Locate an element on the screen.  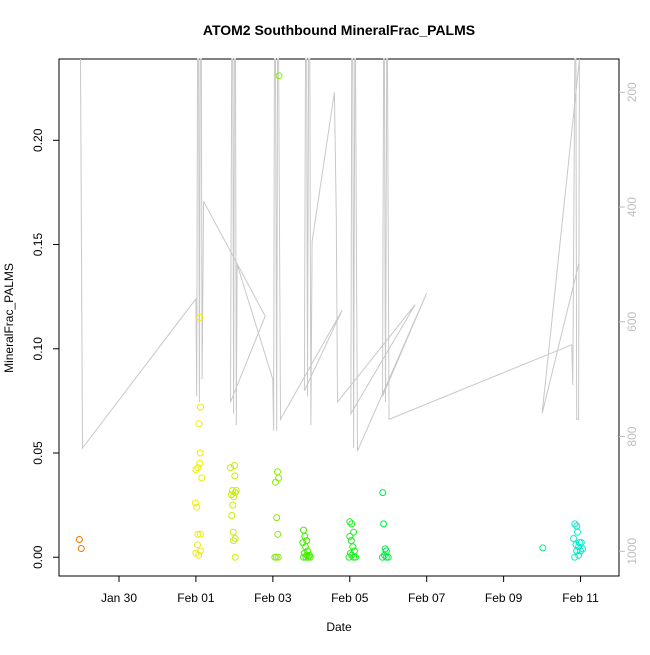
right-altitude-axis: 200 400 600 800 1000 is located at coordinates (629, 323).